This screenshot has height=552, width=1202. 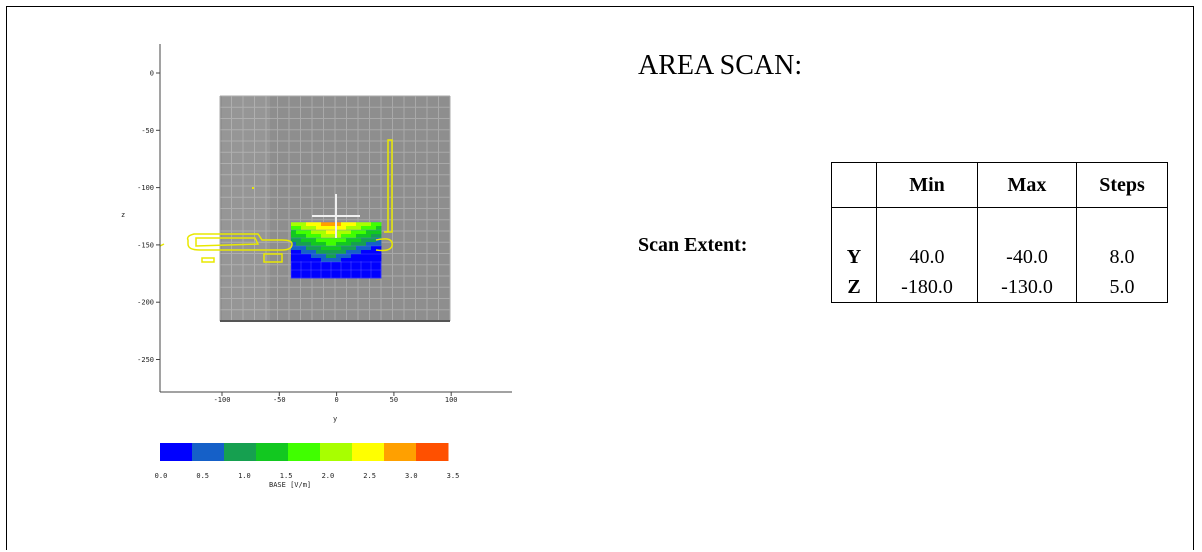 What do you see at coordinates (123, 215) in the screenshot?
I see `y-axis-label: z` at bounding box center [123, 215].